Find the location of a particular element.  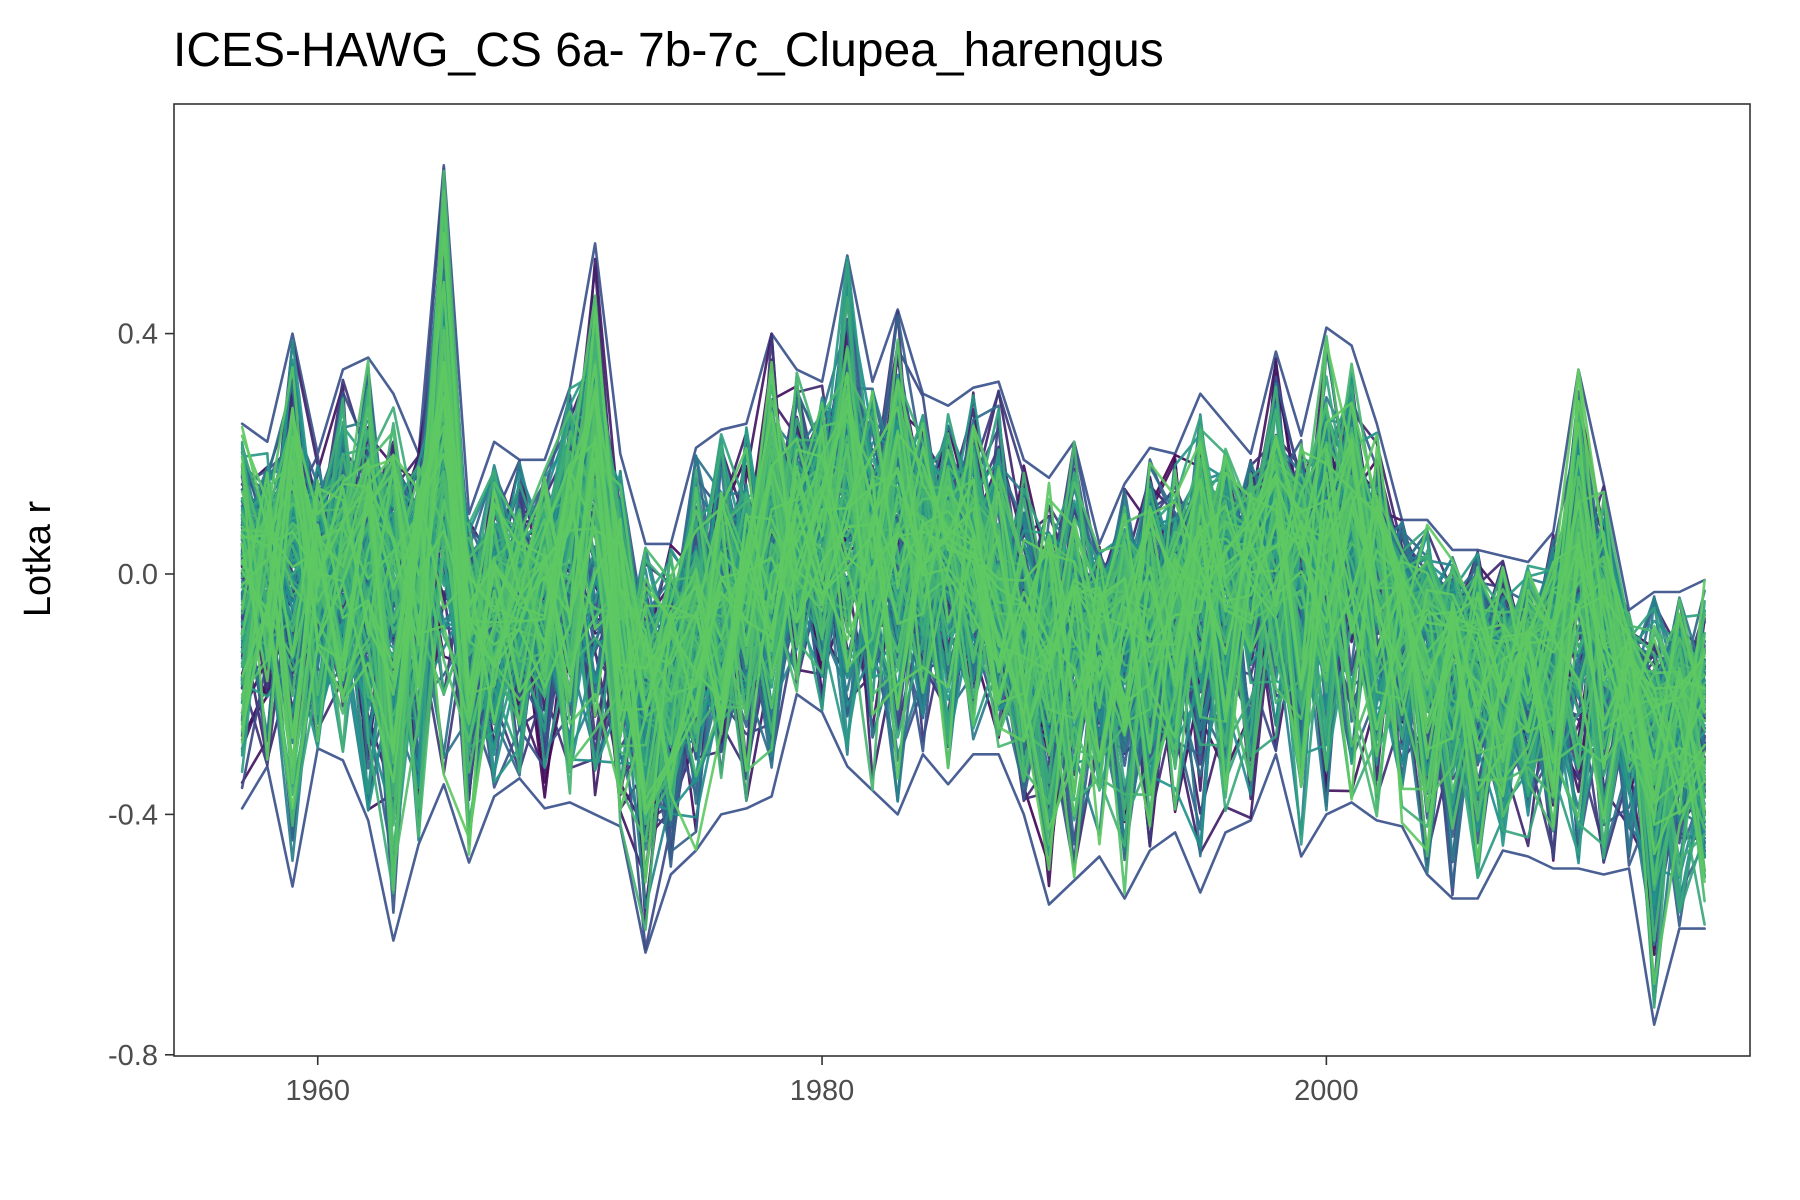

x-tick-label: 1960 is located at coordinates (317, 1091).